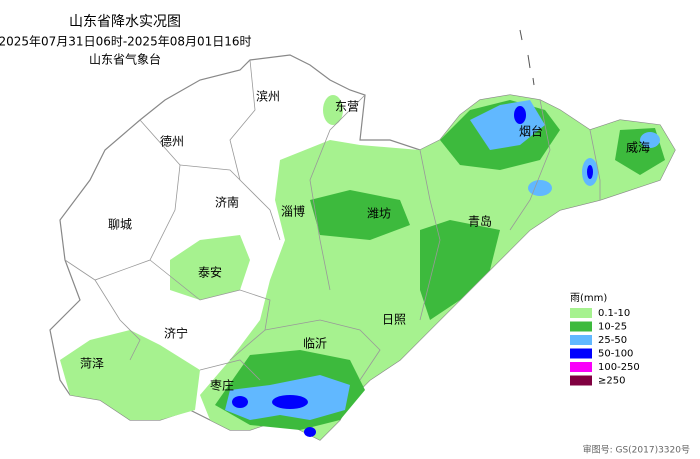 The image size is (700, 459). I want to click on city-label: 淄博, so click(293, 211).